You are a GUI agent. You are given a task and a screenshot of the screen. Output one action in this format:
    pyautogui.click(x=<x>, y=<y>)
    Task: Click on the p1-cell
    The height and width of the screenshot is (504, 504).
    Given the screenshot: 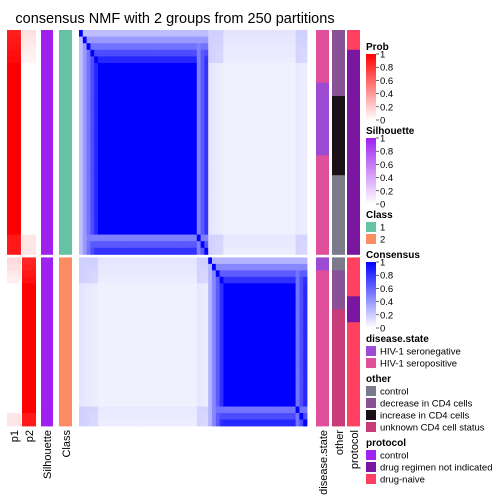 What is the action you would take?
    pyautogui.click(x=14, y=225)
    